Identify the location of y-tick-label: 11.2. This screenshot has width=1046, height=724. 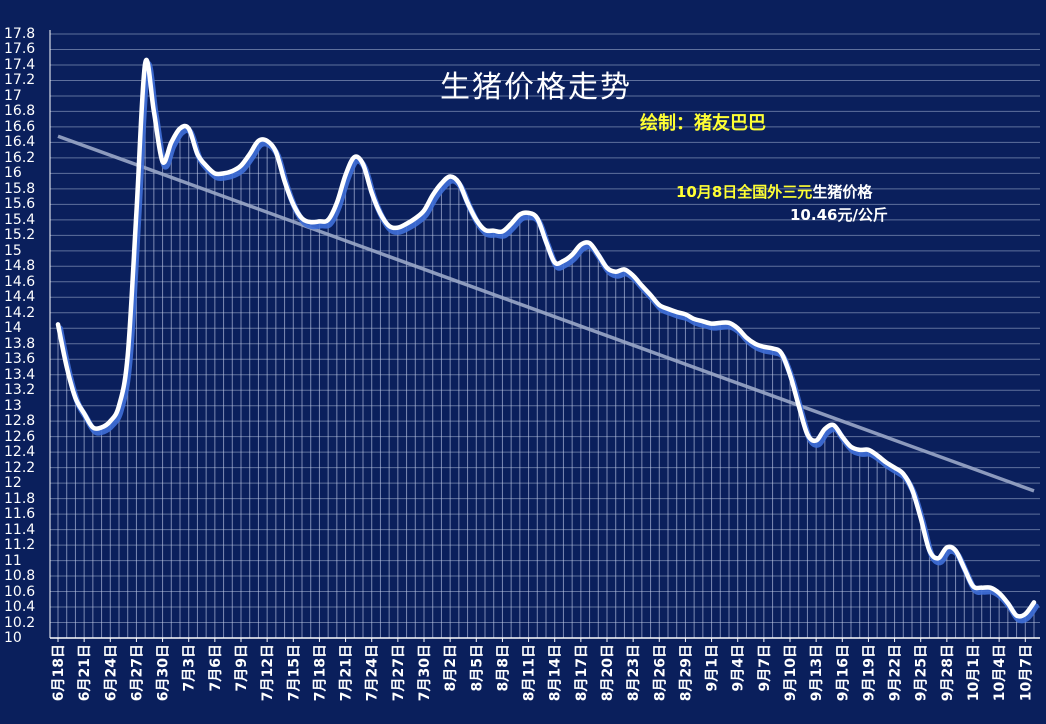
(20, 545).